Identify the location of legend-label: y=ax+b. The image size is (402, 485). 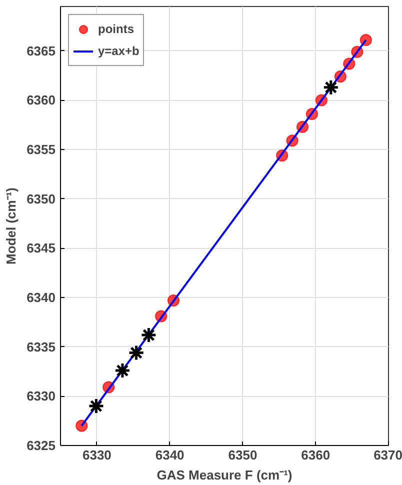
(119, 51).